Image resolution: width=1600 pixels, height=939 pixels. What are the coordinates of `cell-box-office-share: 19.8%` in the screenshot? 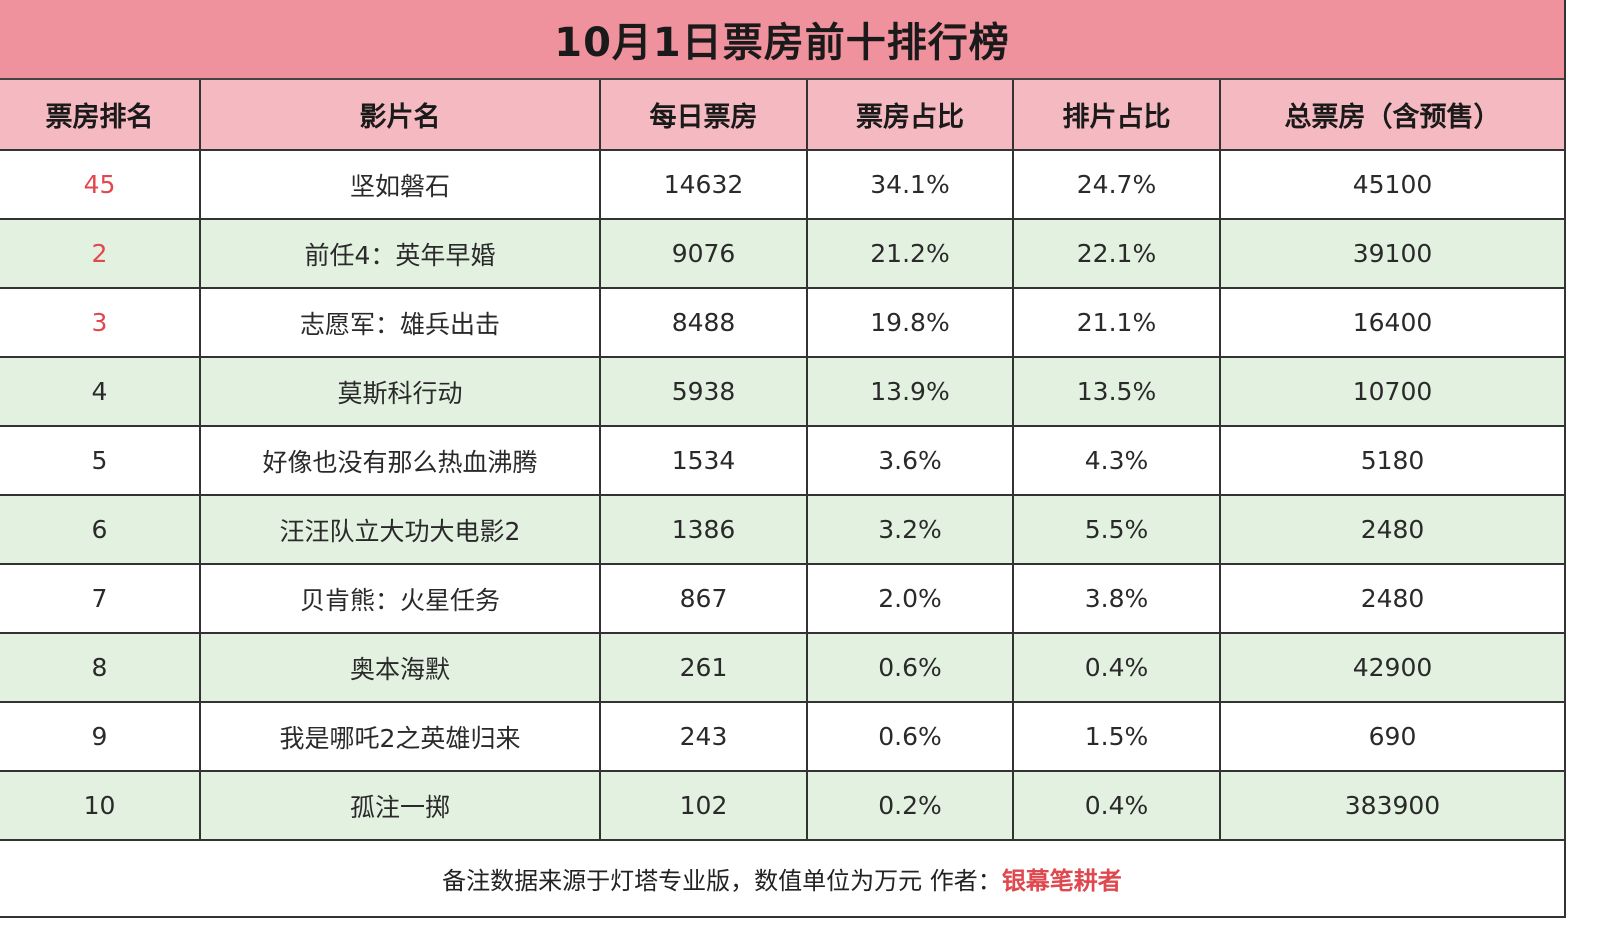 It's located at (910, 323).